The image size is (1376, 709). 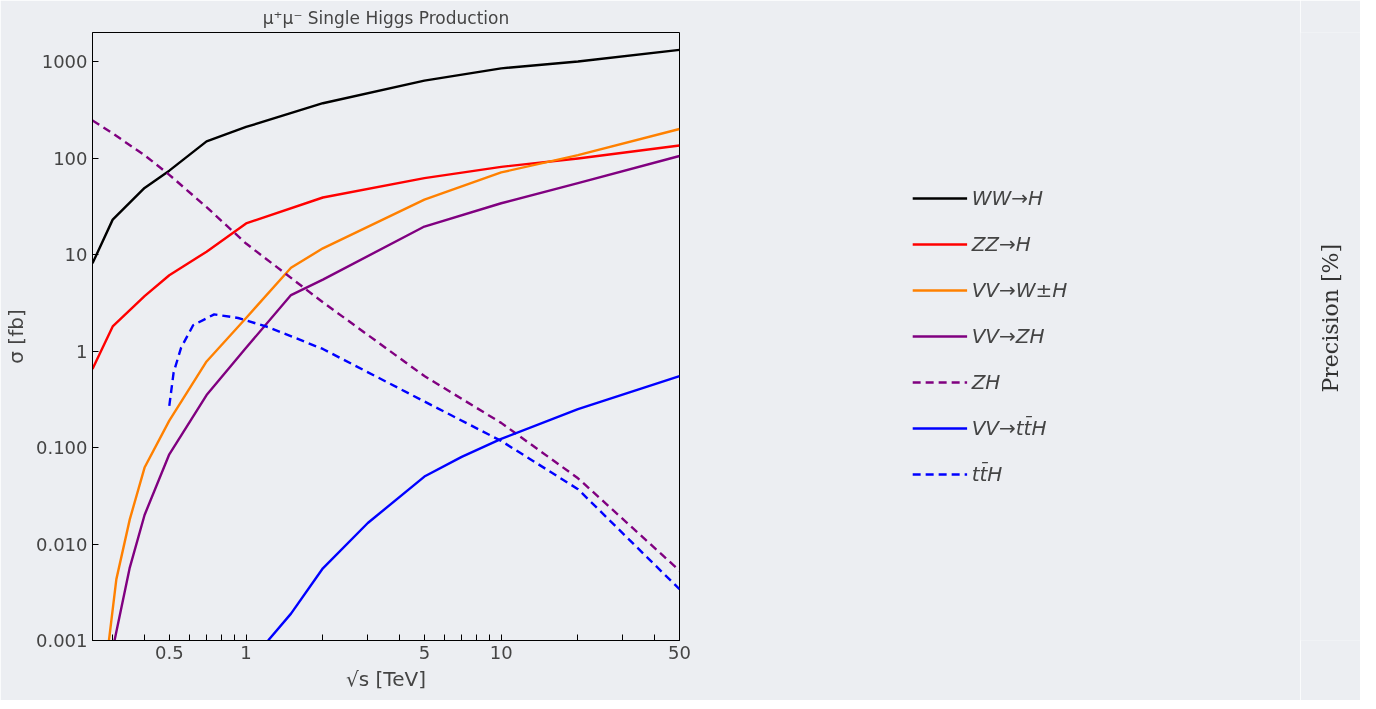 I want to click on legend-label: ZZ→H, so click(x=1001, y=244).